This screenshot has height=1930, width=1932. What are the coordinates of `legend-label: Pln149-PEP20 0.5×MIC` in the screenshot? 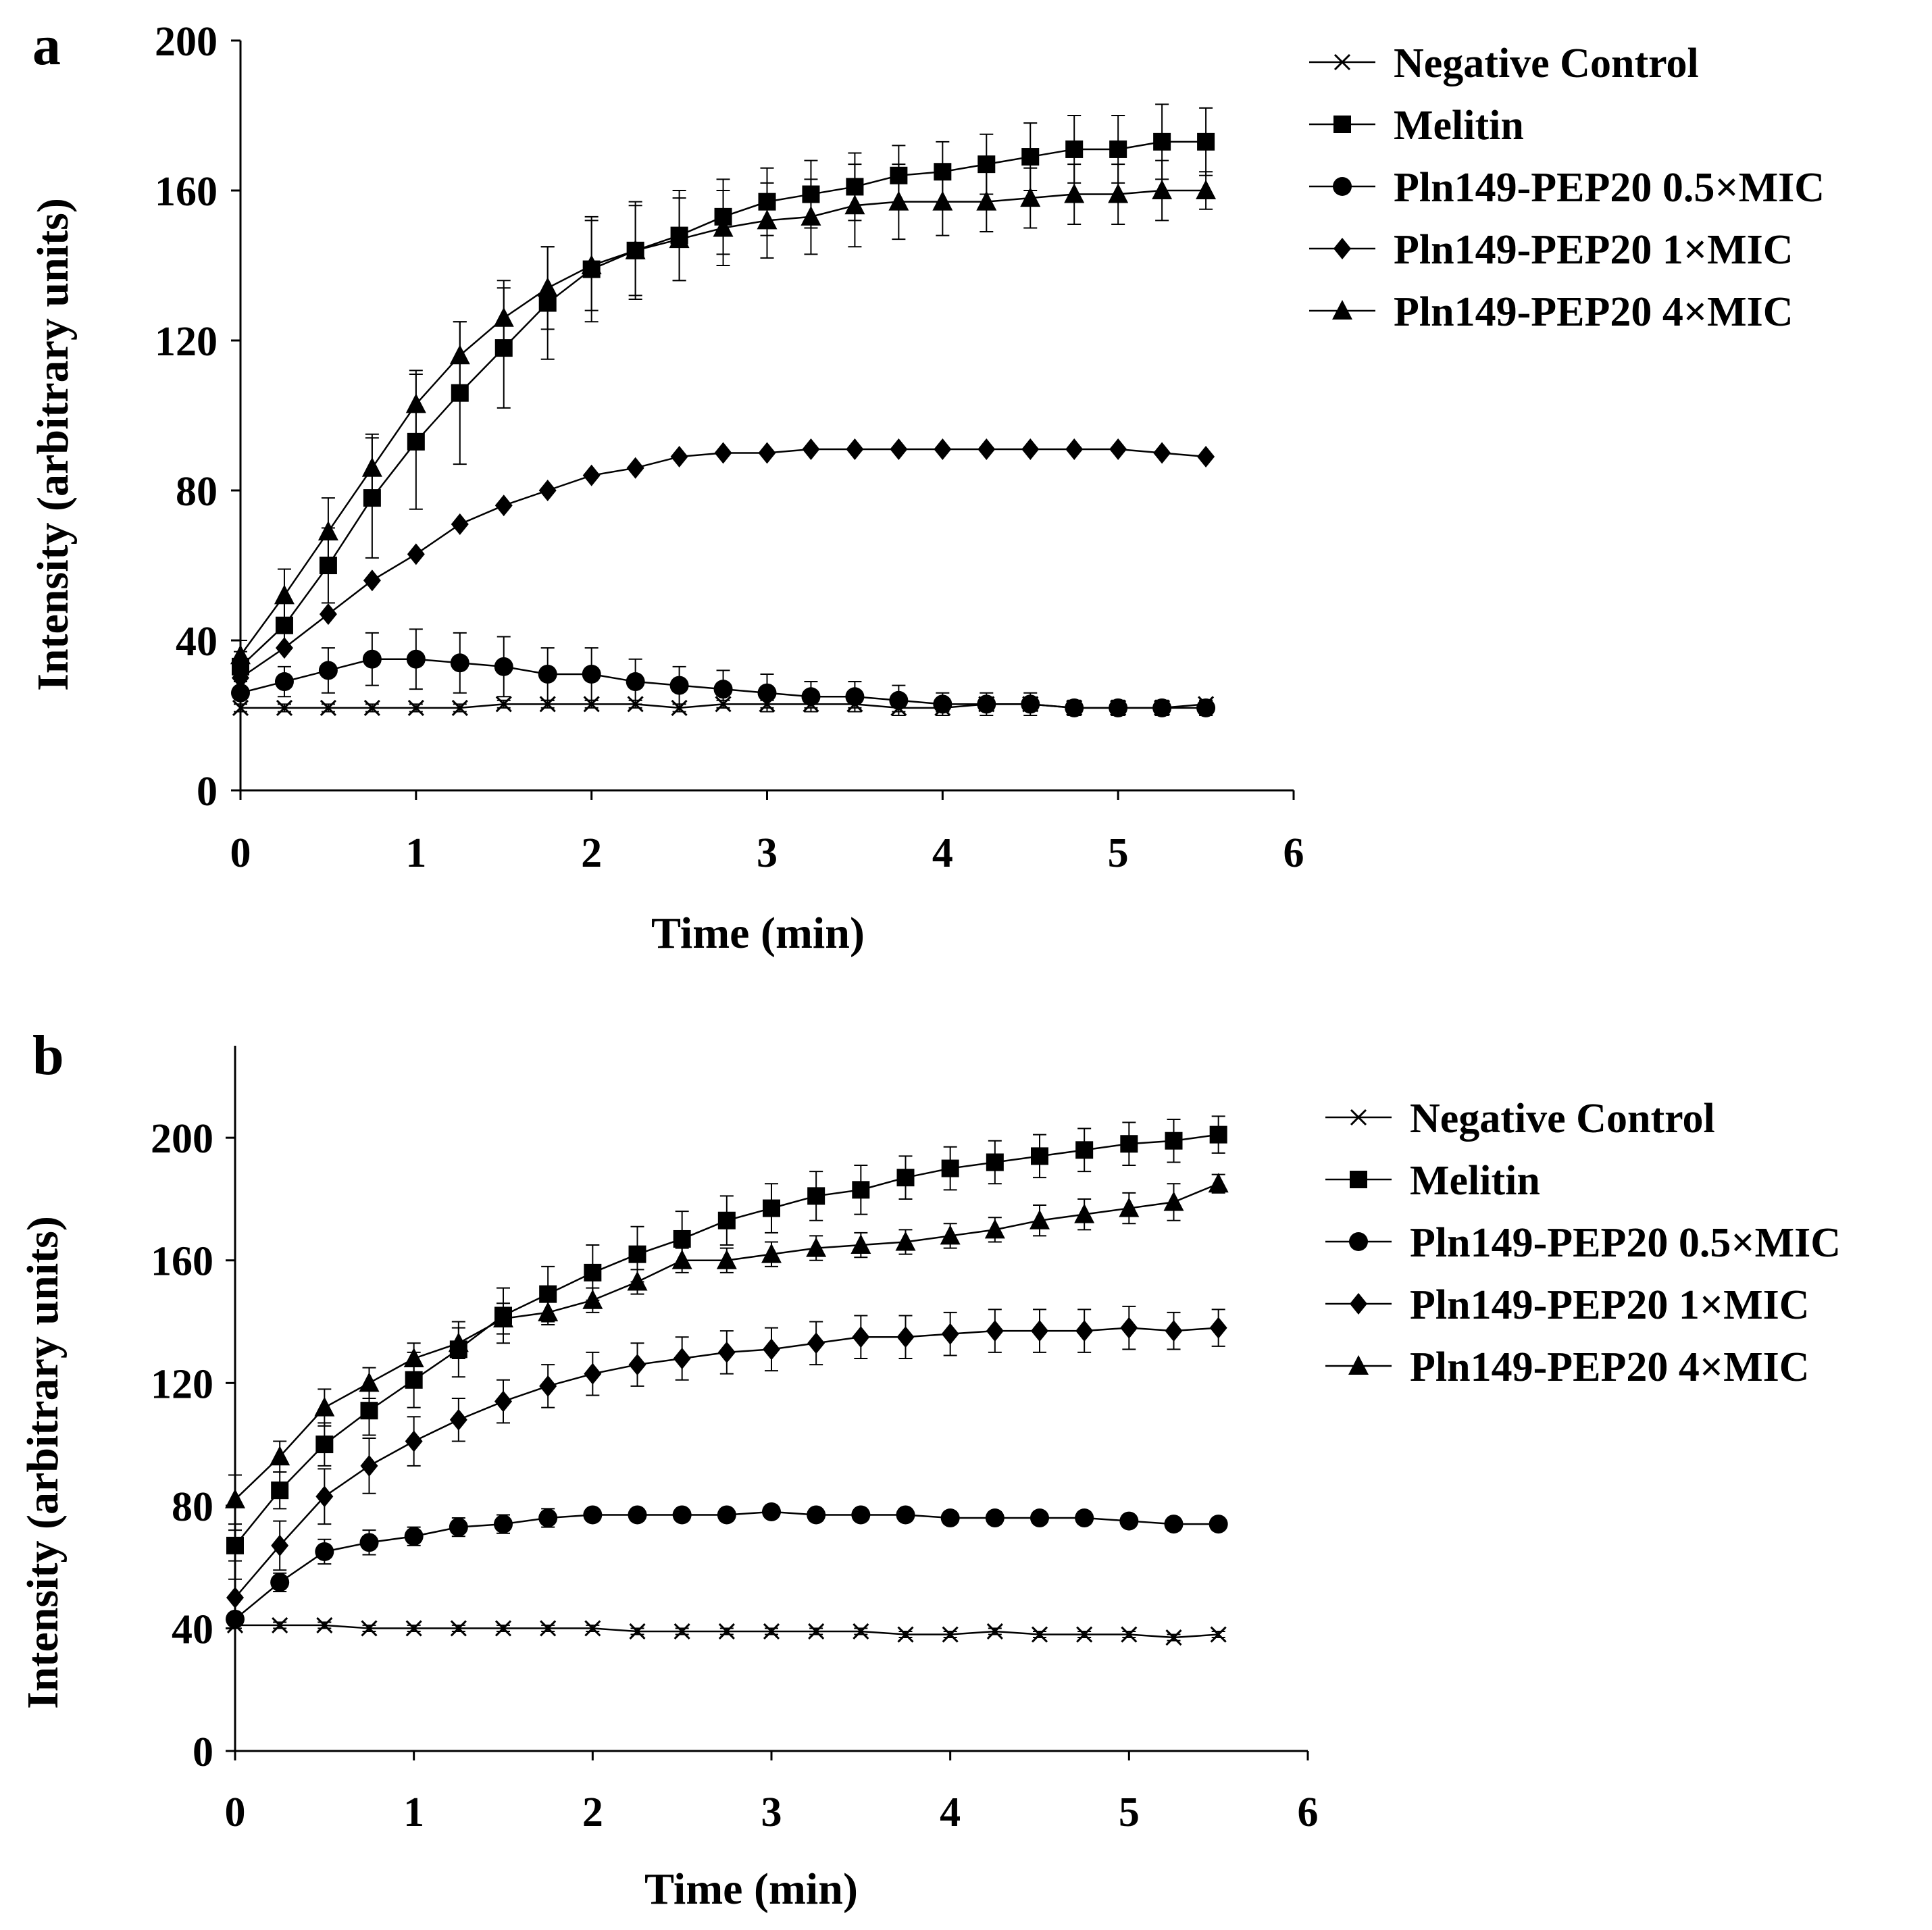 It's located at (1625, 1243).